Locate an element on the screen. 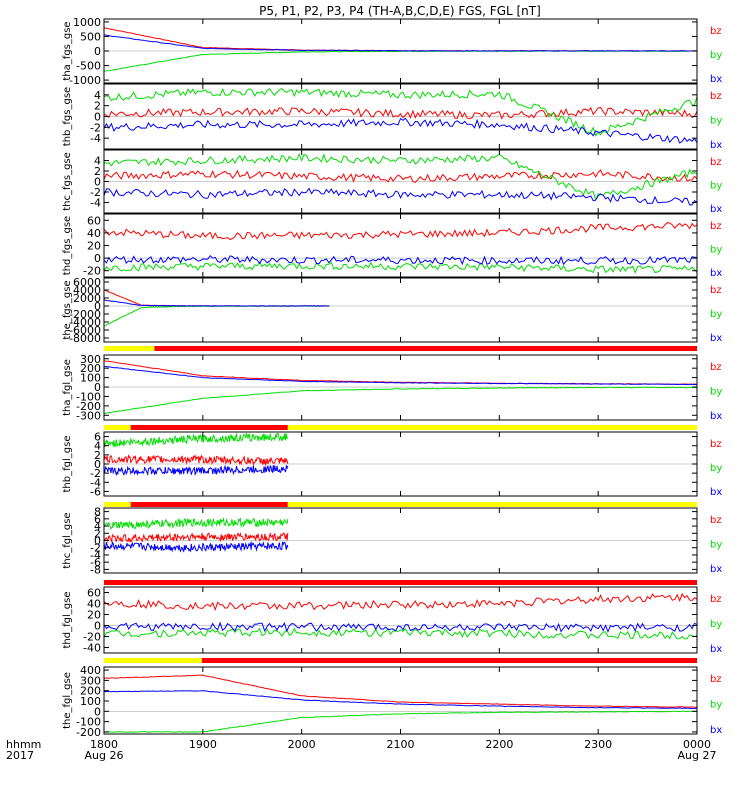  y-tick-label: -6 is located at coordinates (95, 491).